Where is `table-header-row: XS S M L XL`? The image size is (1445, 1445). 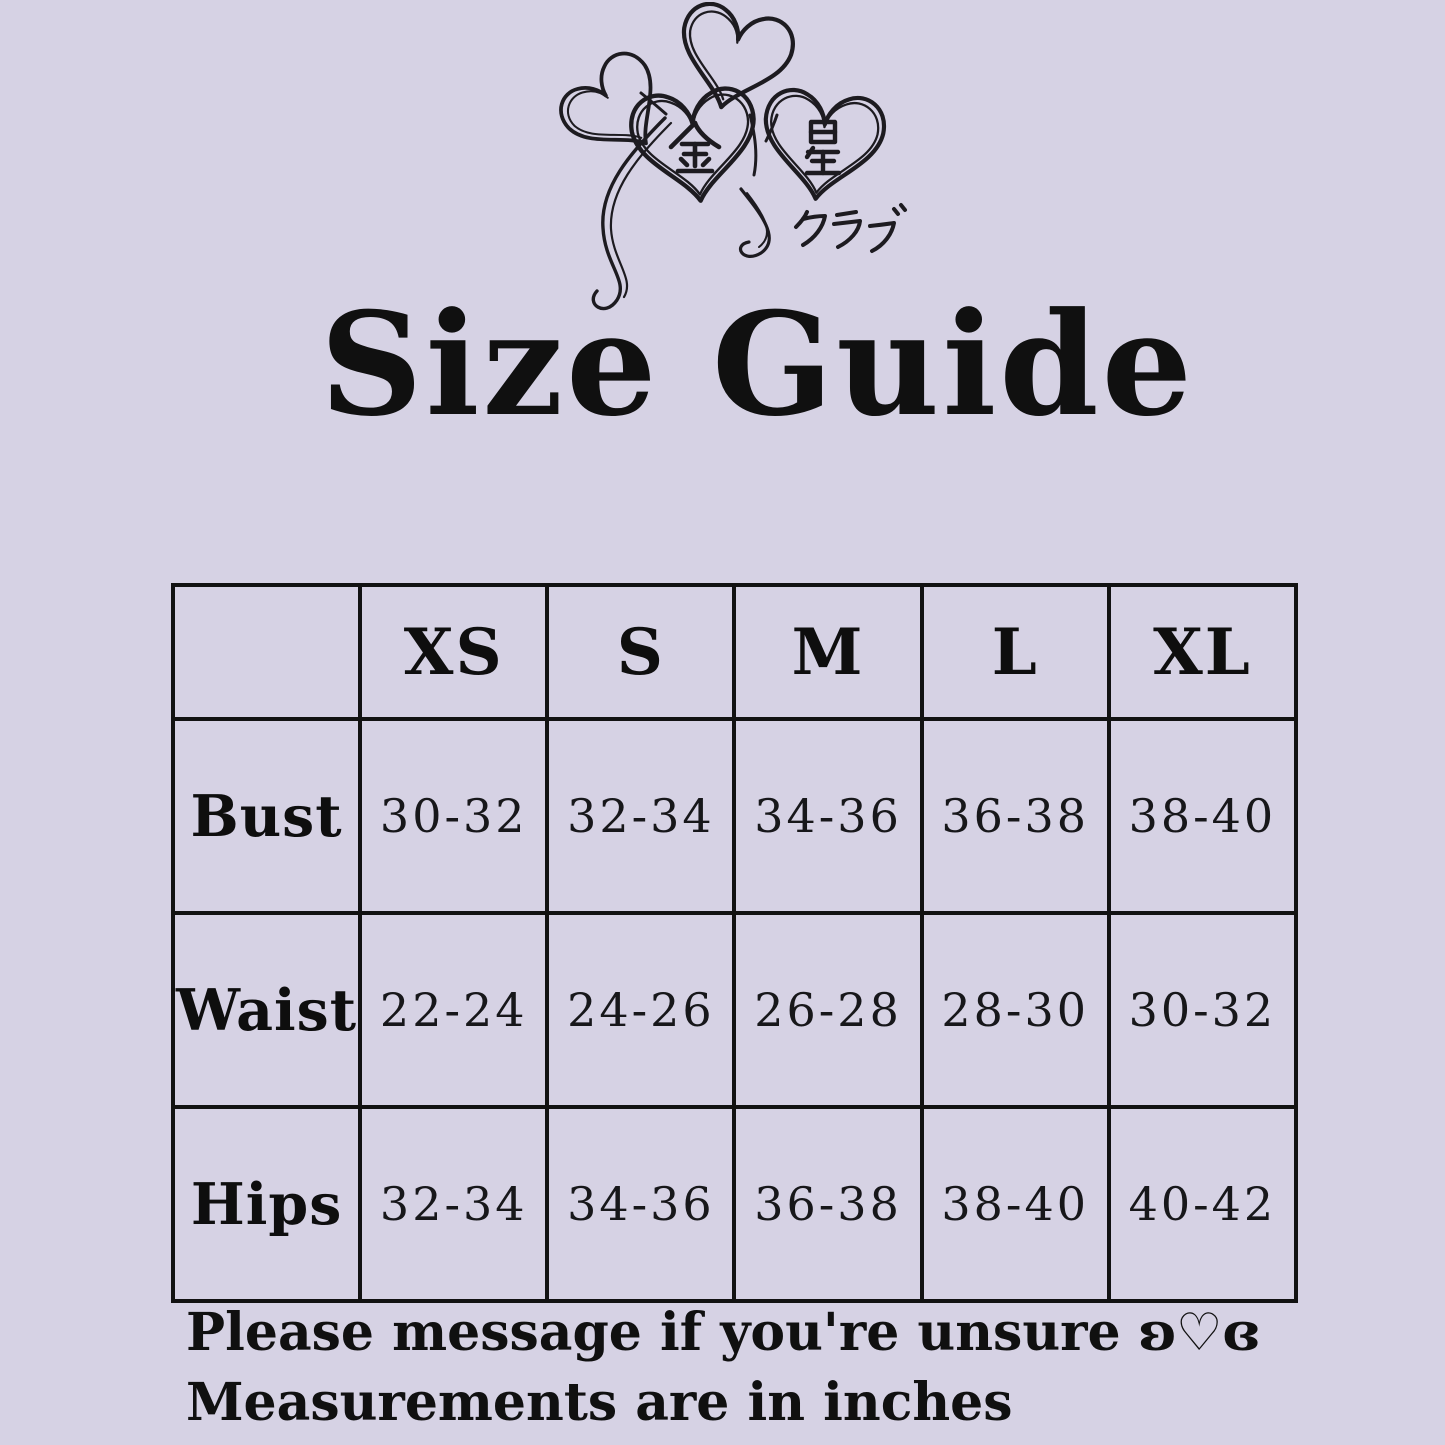 table-header-row: XS S M L XL is located at coordinates (734, 652).